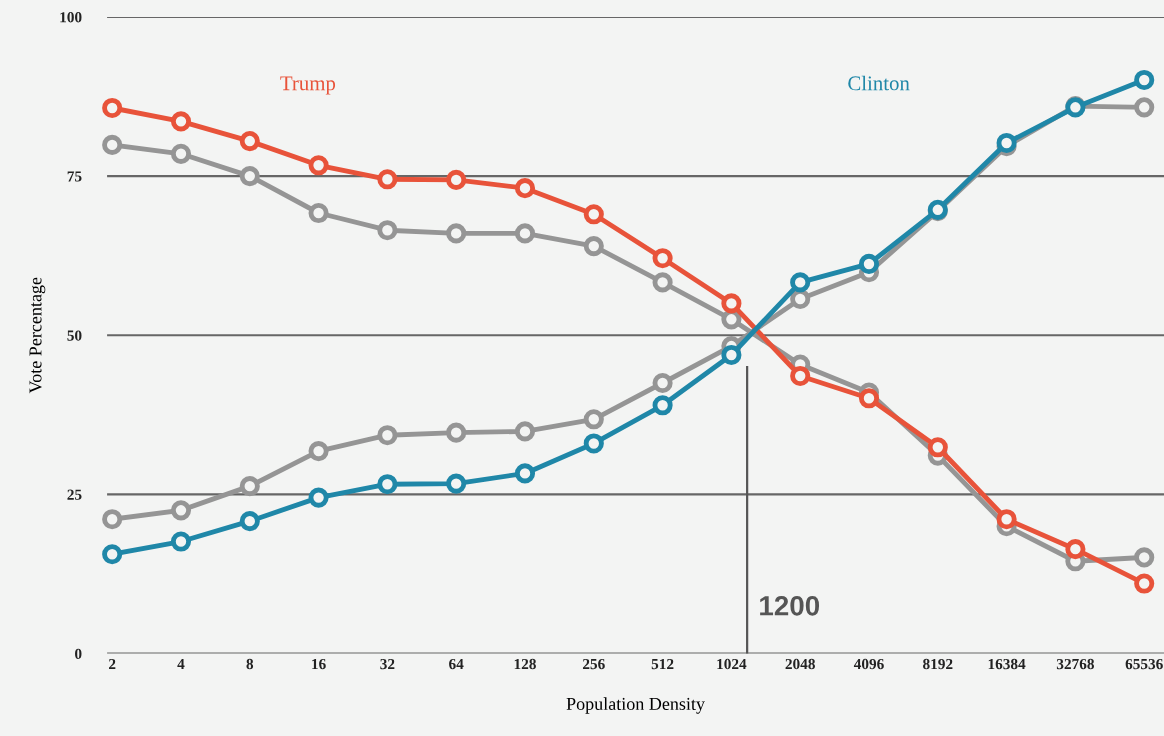 This screenshot has width=1164, height=736. I want to click on x-tick-label: 32768, so click(1075, 664).